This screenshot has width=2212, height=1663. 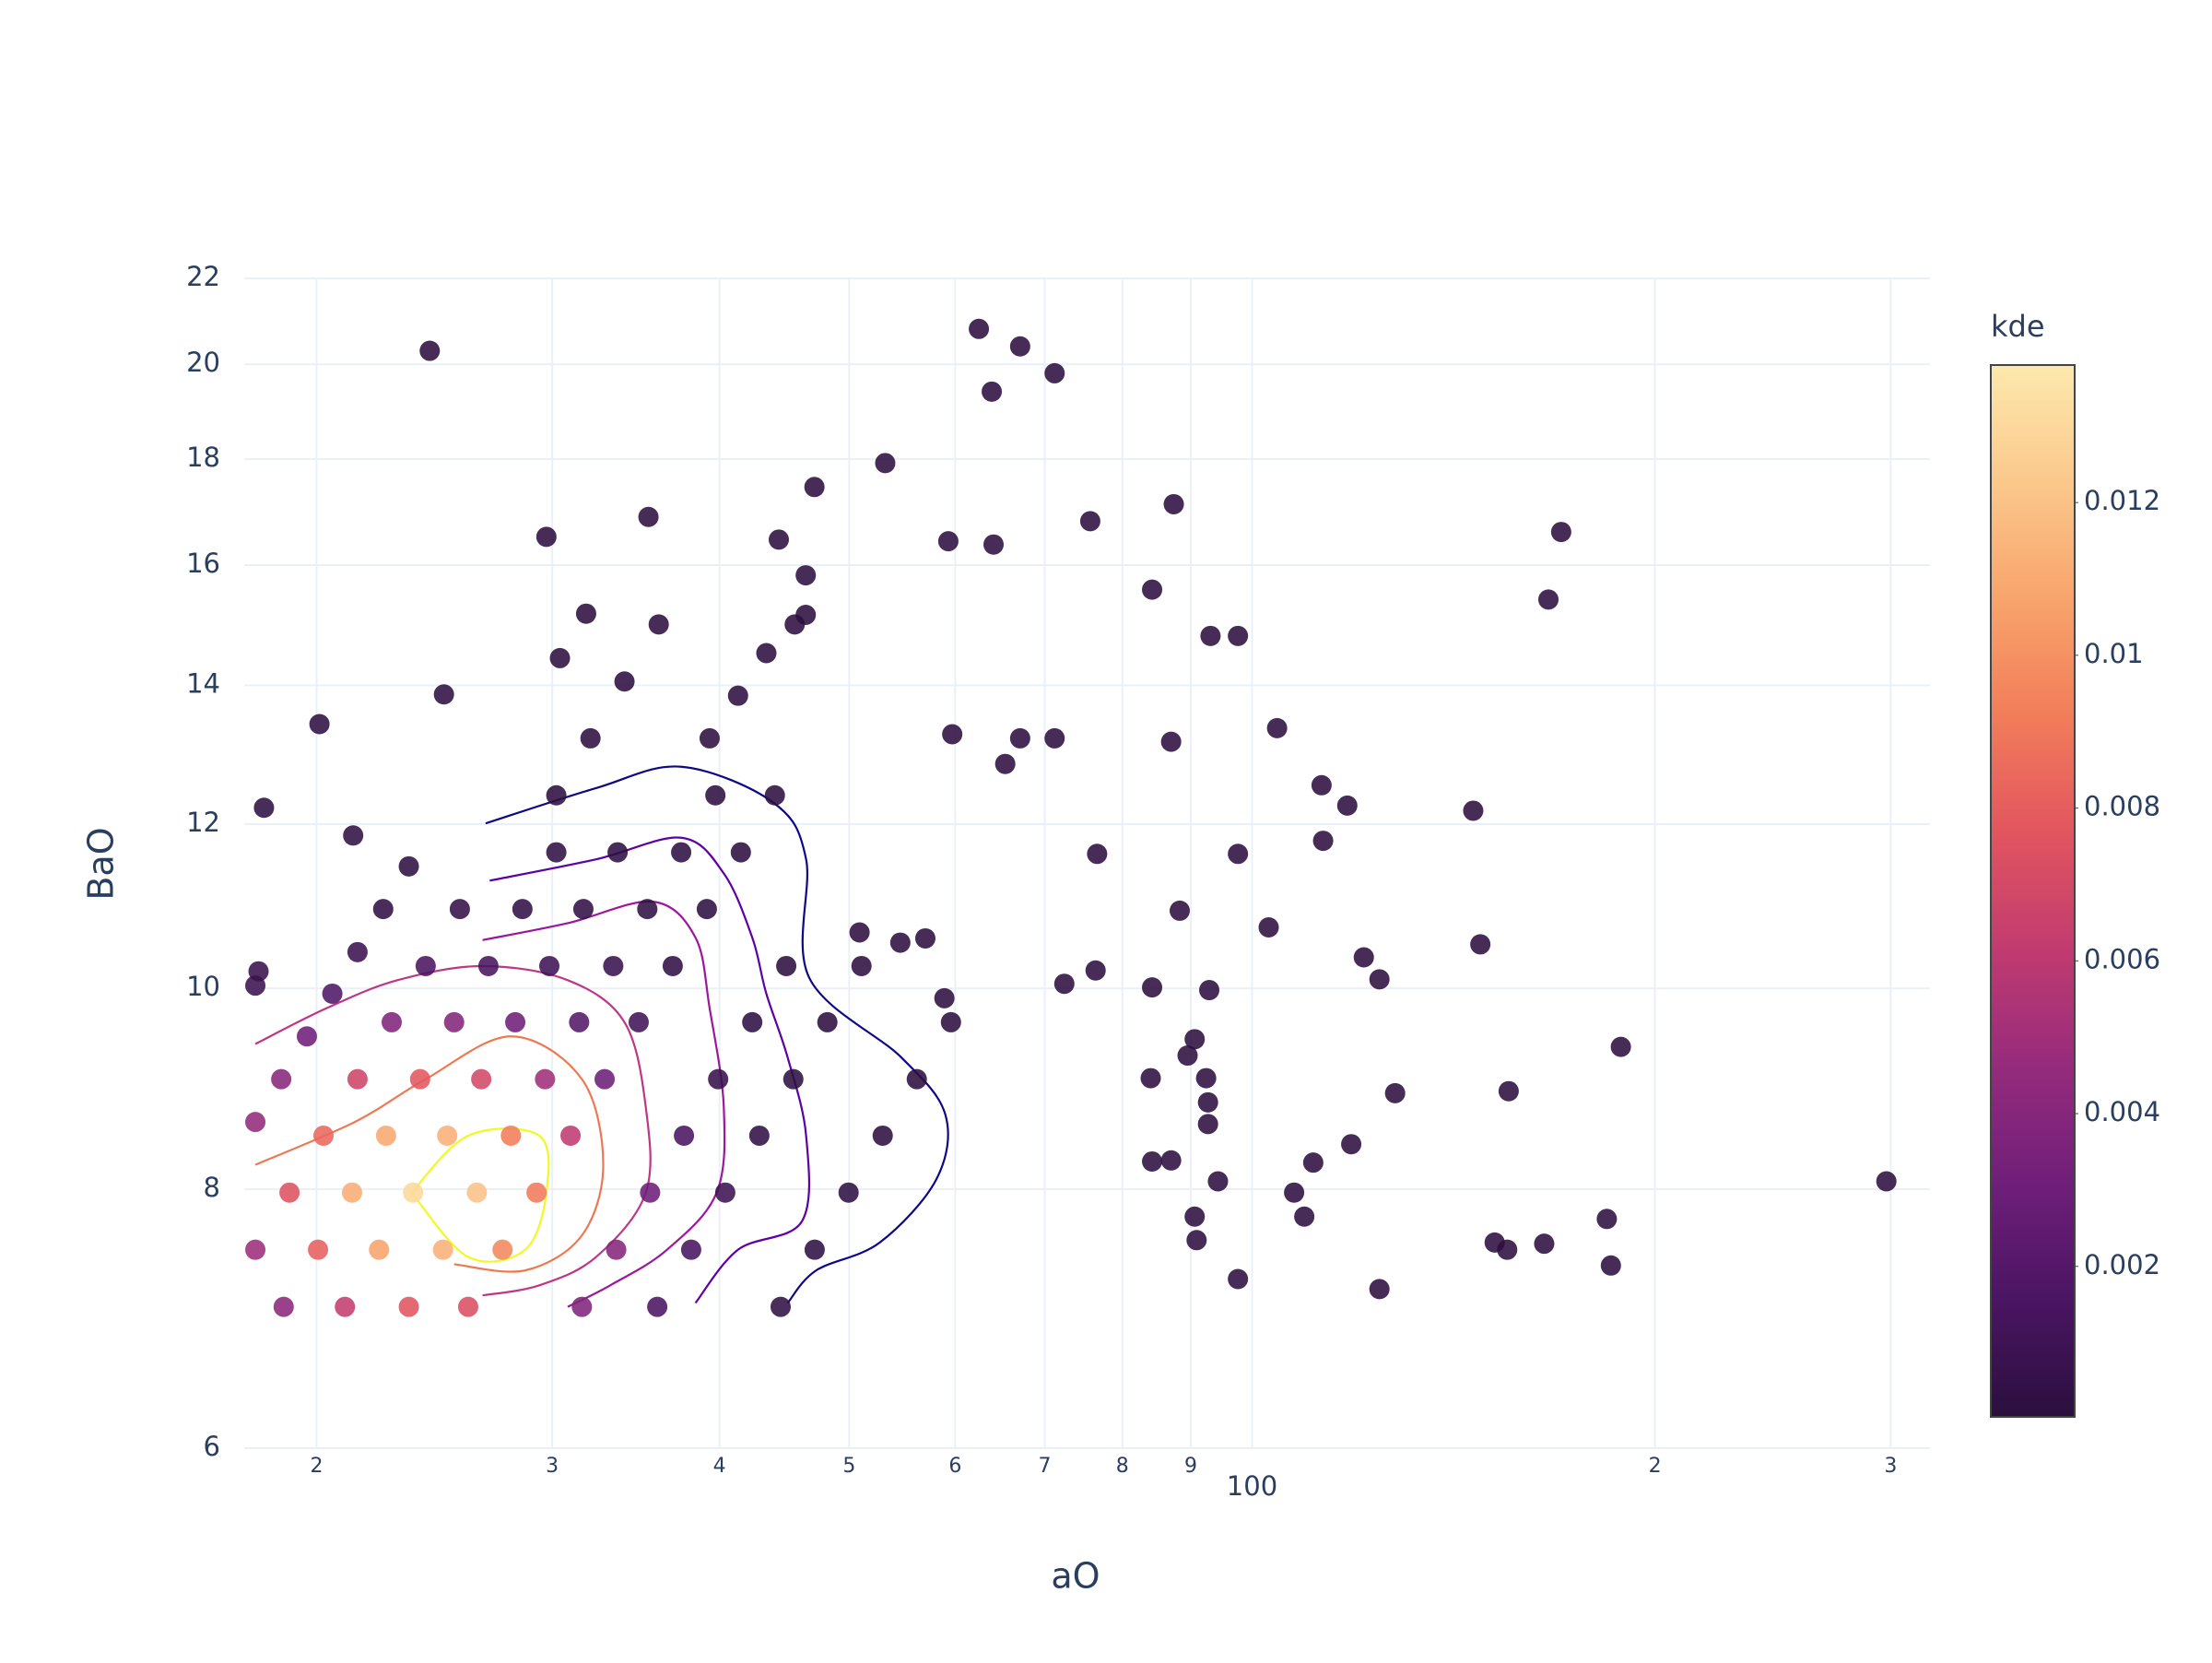 I want to click on colorbar-tick-label: 0.008, so click(x=2122, y=806).